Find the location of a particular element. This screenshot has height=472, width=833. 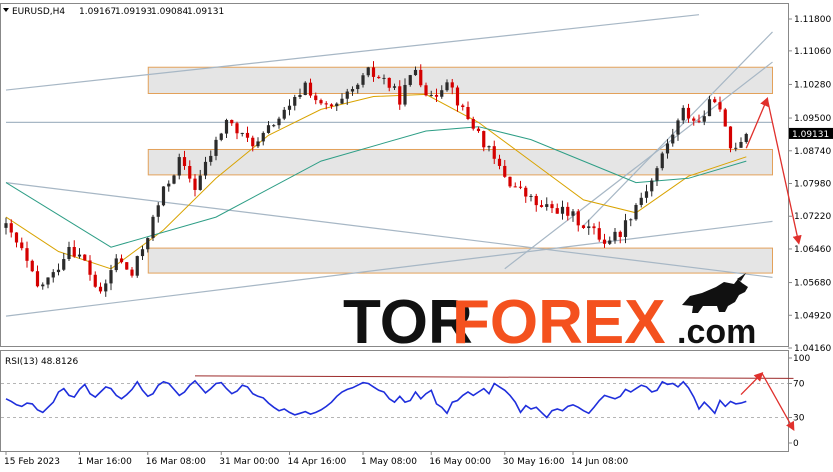

rsi-line is located at coordinates (376, 399).